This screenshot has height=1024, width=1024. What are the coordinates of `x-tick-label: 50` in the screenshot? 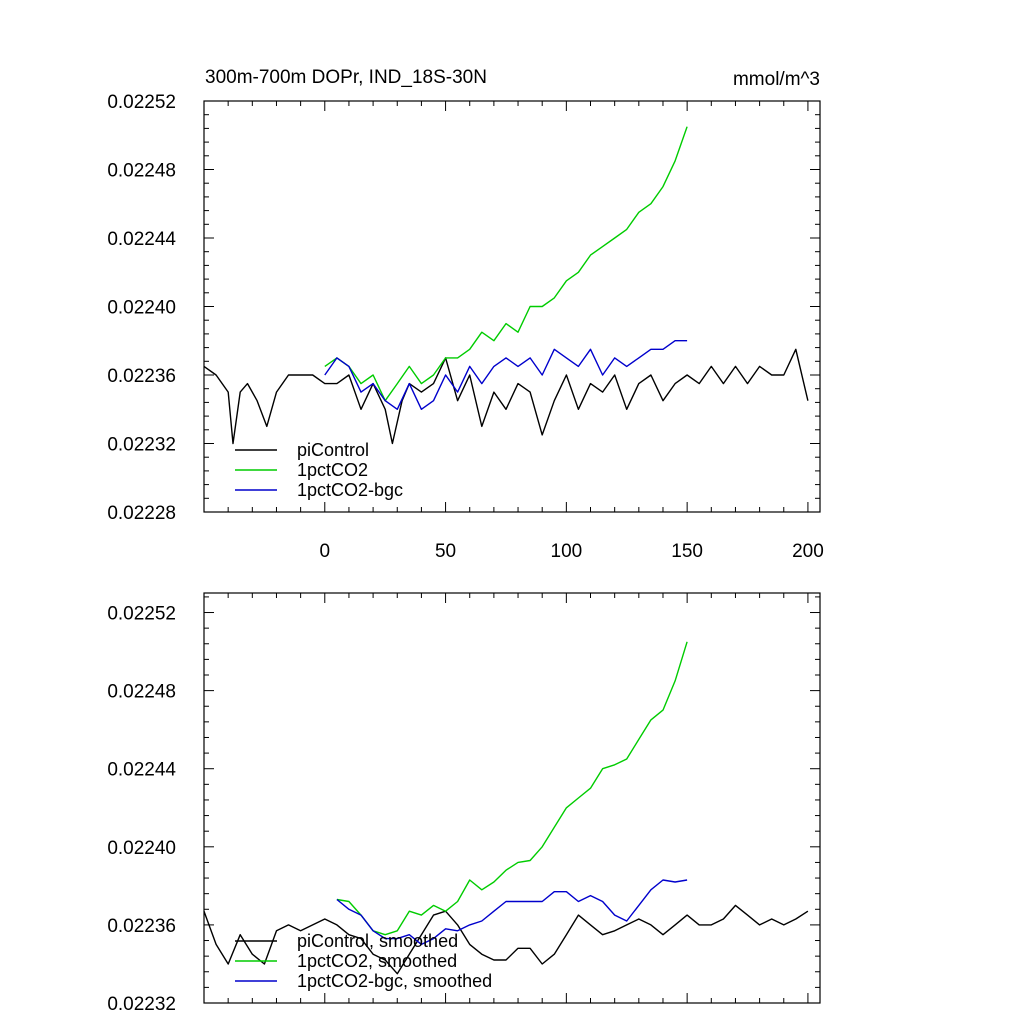 It's located at (445, 551).